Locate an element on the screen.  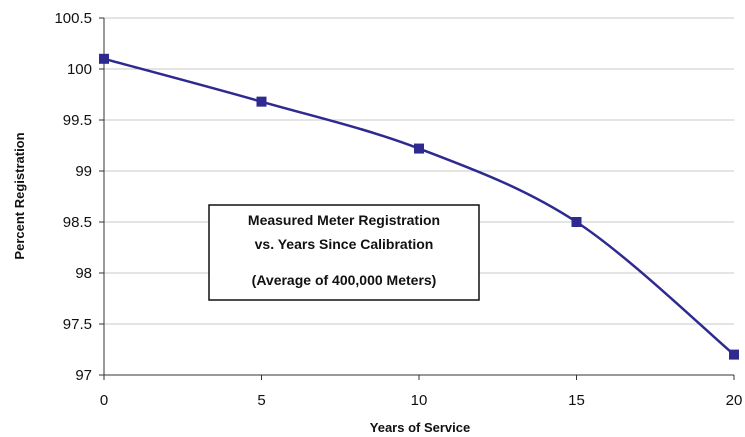
y-tick-label-6: 100 is located at coordinates (79, 69).